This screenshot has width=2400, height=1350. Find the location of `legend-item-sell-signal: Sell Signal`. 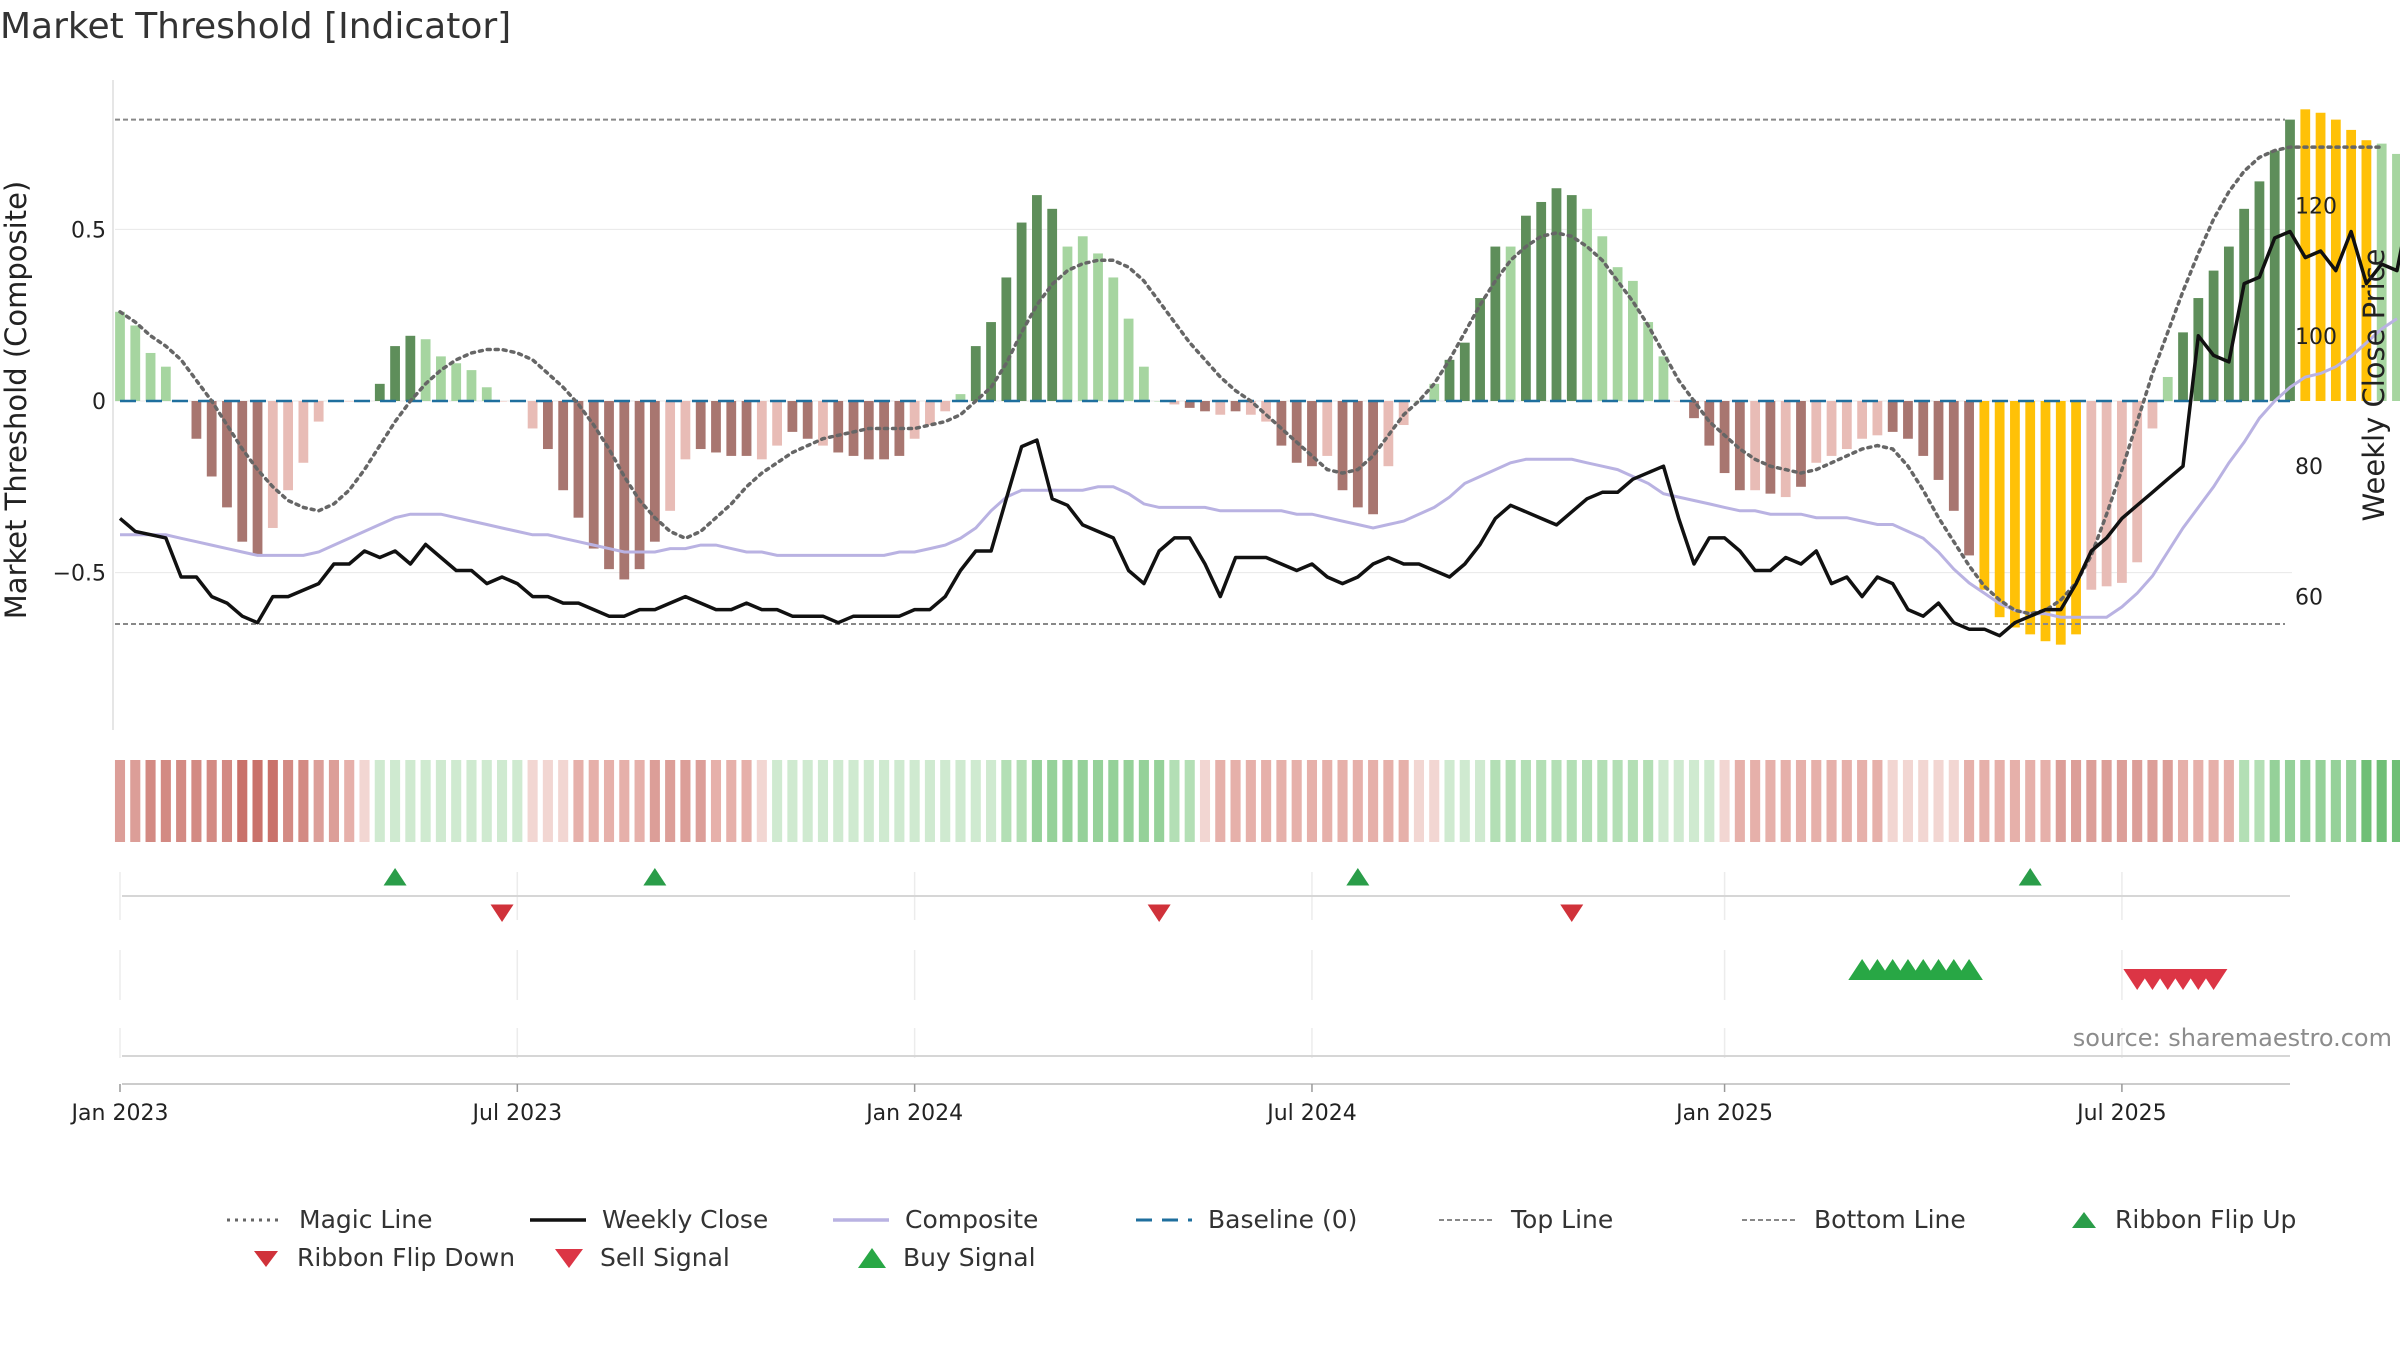

legend-item-sell-signal: Sell Signal is located at coordinates (641, 1257).